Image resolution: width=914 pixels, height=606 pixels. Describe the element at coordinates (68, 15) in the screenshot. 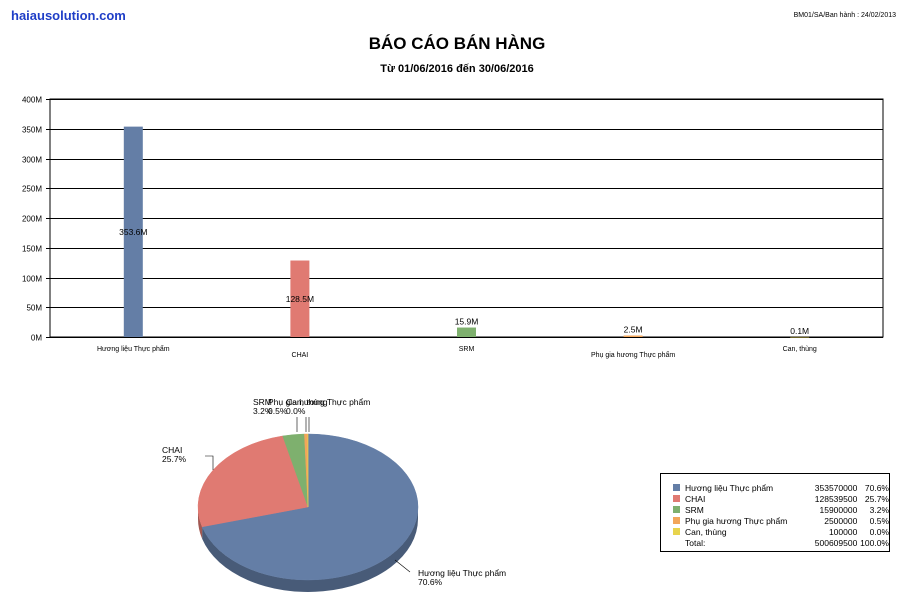

I see `site-name: haiausolution.com` at that location.